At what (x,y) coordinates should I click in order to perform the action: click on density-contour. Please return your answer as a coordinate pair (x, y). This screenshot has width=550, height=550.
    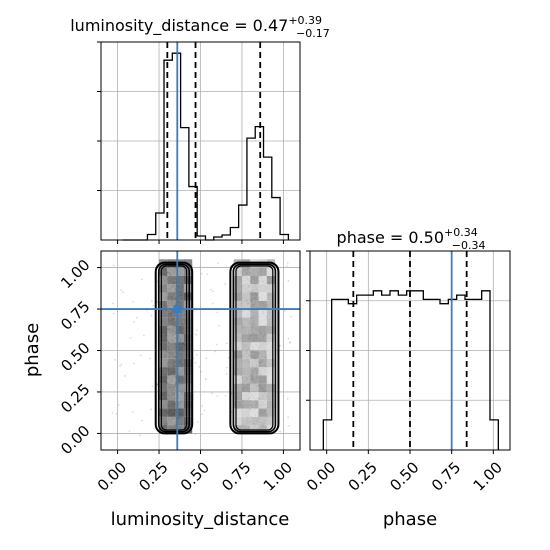
    Looking at the image, I should click on (254, 348).